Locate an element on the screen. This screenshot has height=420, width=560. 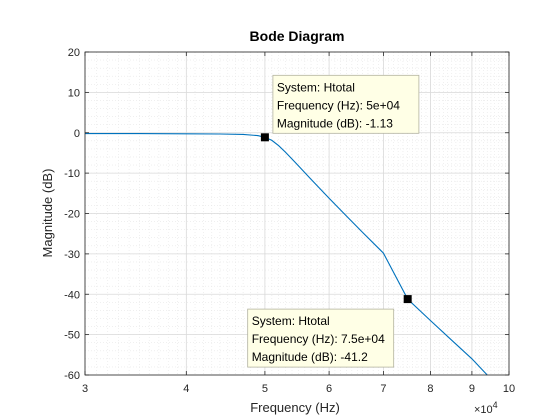
x-exponent-power: 4 is located at coordinates (495, 405).